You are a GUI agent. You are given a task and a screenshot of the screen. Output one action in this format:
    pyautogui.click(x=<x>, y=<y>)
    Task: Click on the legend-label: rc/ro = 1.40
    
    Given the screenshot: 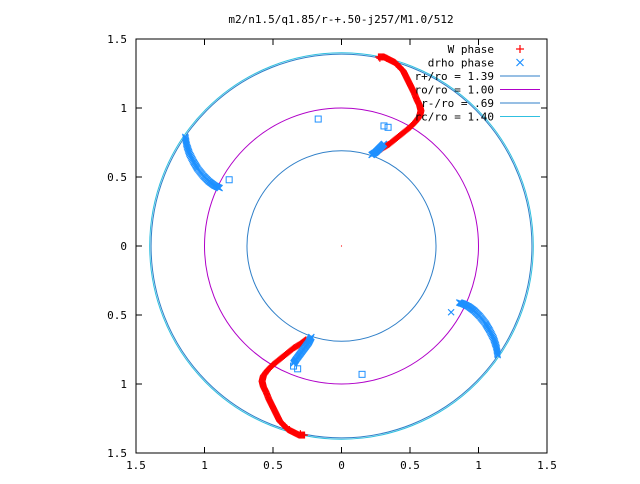 What is the action you would take?
    pyautogui.click(x=454, y=117)
    